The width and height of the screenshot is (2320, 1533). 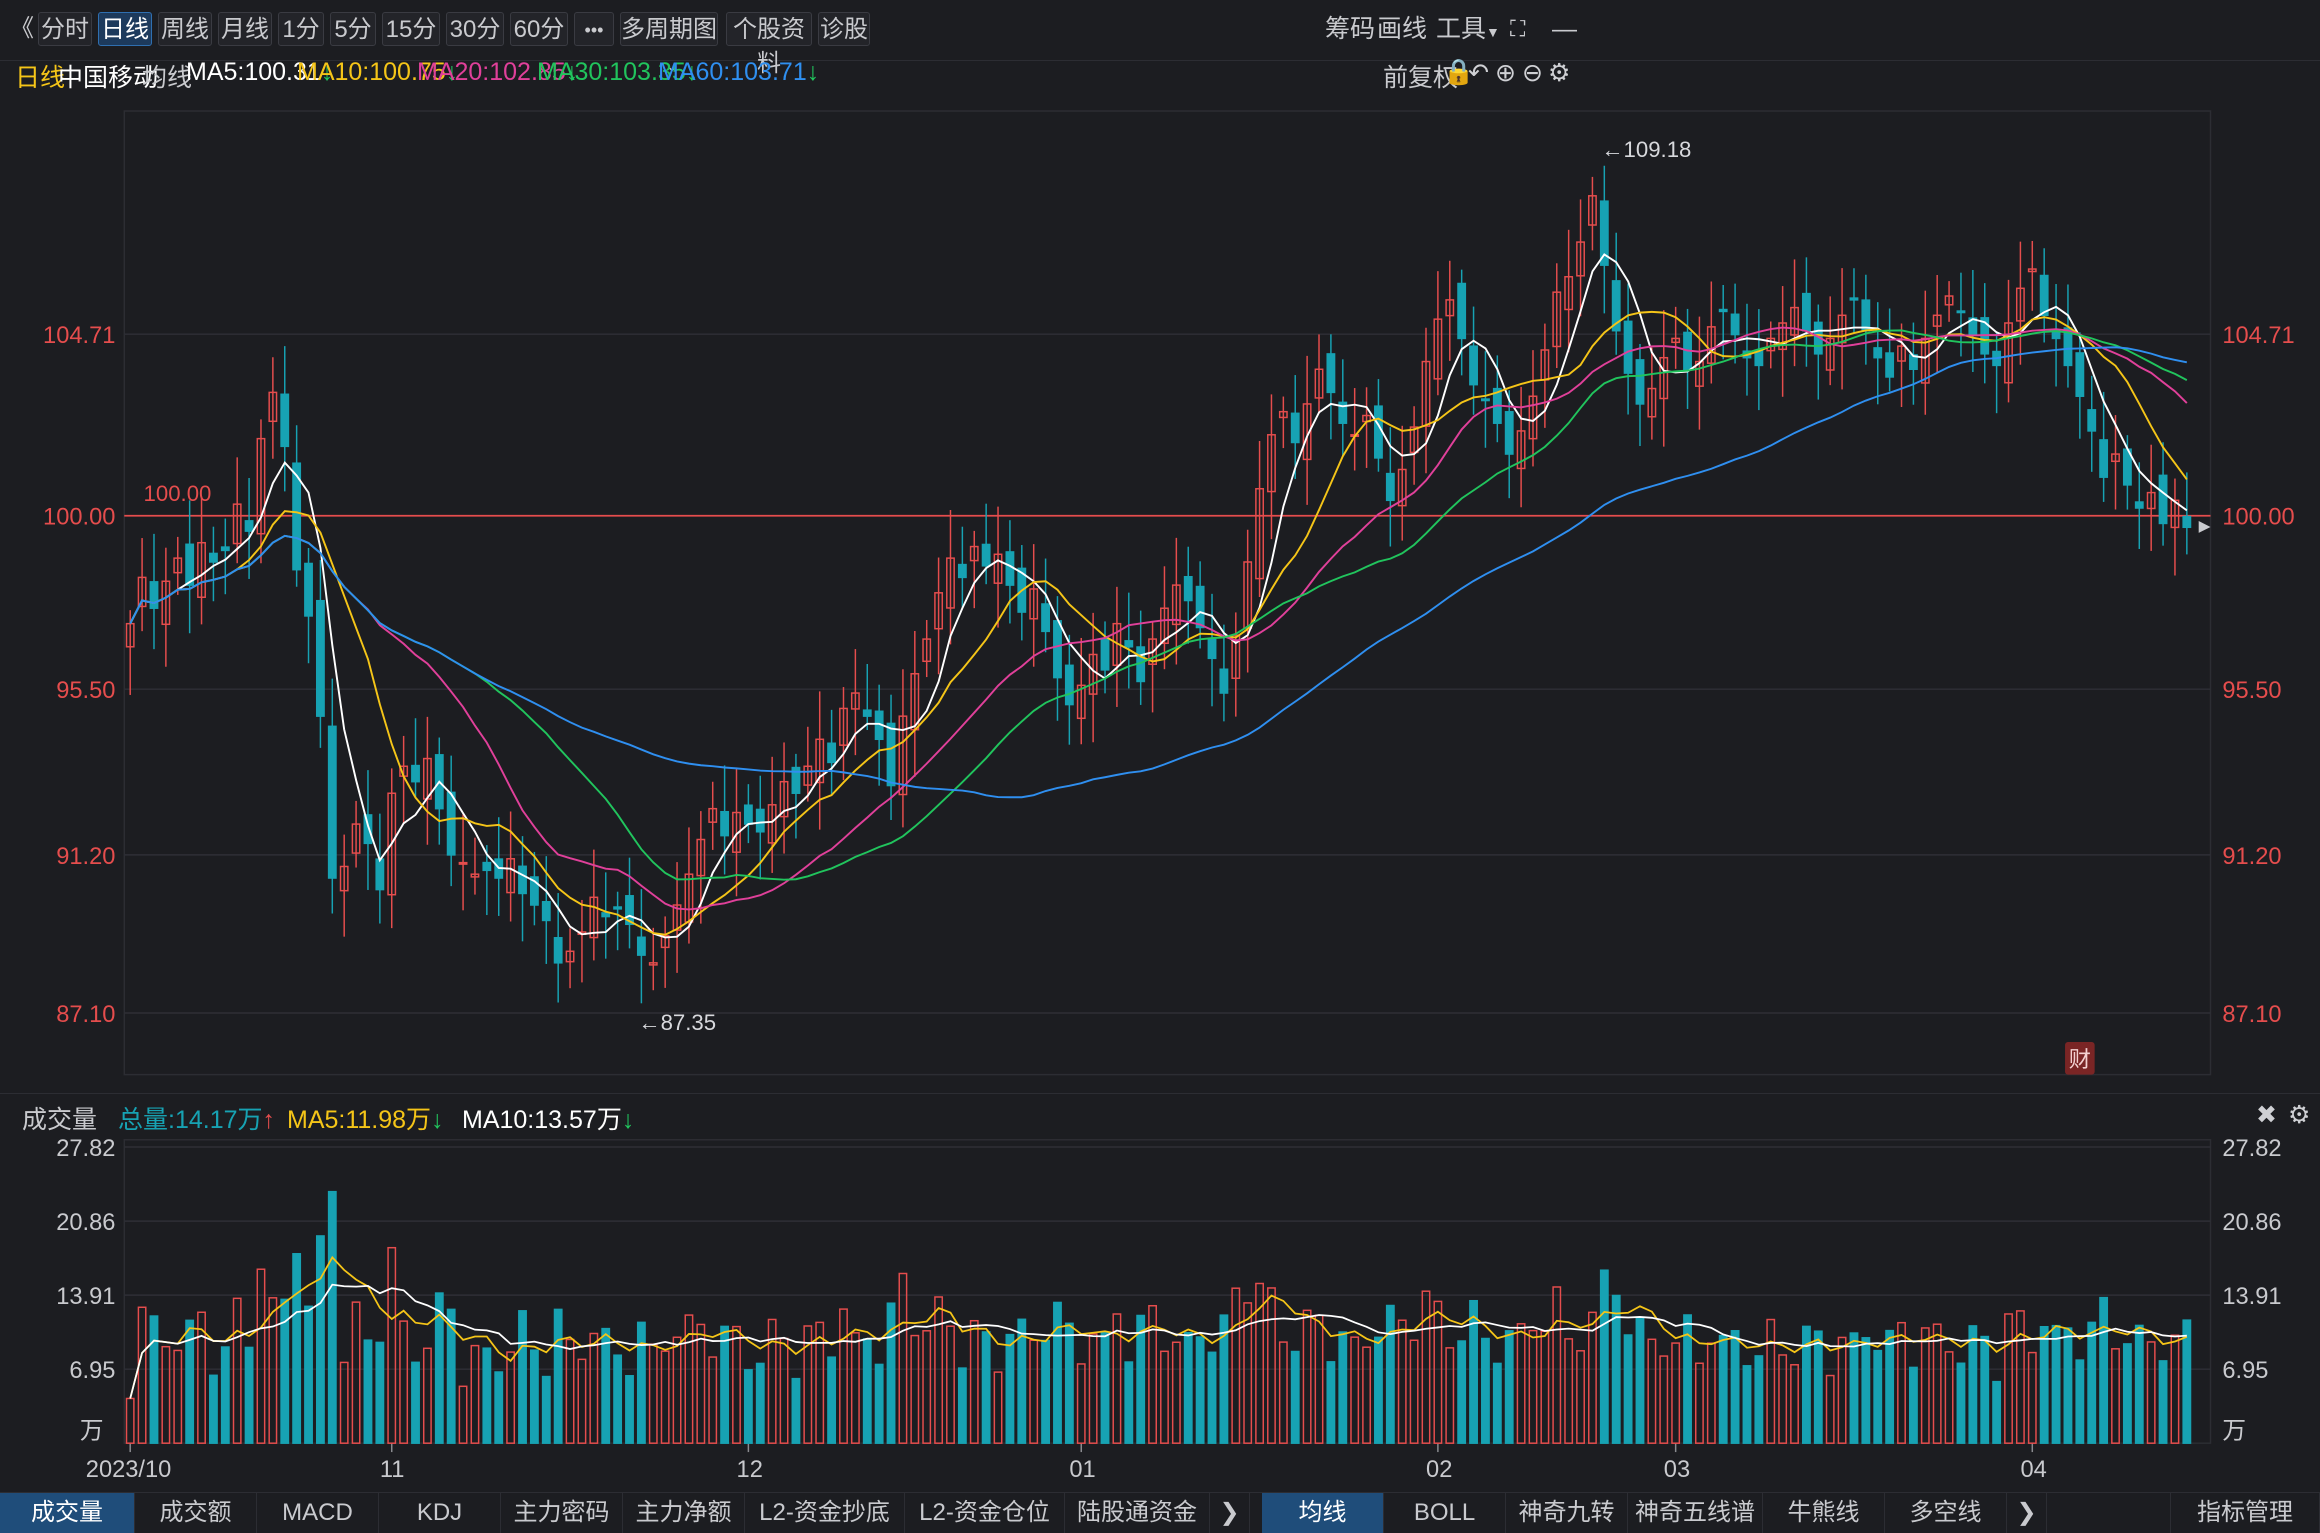 I want to click on tab-main-net: 主力净额, so click(x=684, y=1513).